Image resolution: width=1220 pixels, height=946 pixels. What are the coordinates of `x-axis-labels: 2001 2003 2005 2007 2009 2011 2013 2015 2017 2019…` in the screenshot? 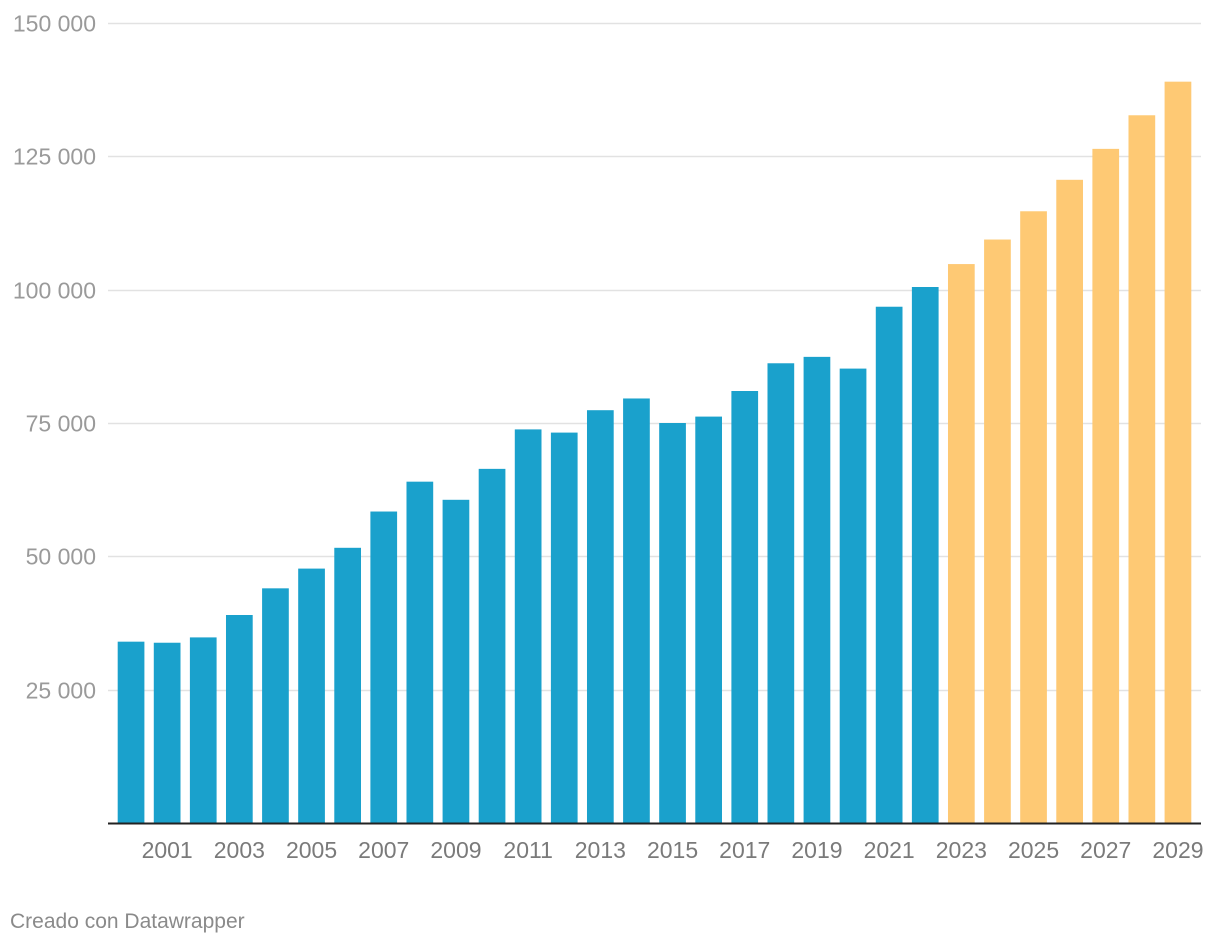 It's located at (673, 850).